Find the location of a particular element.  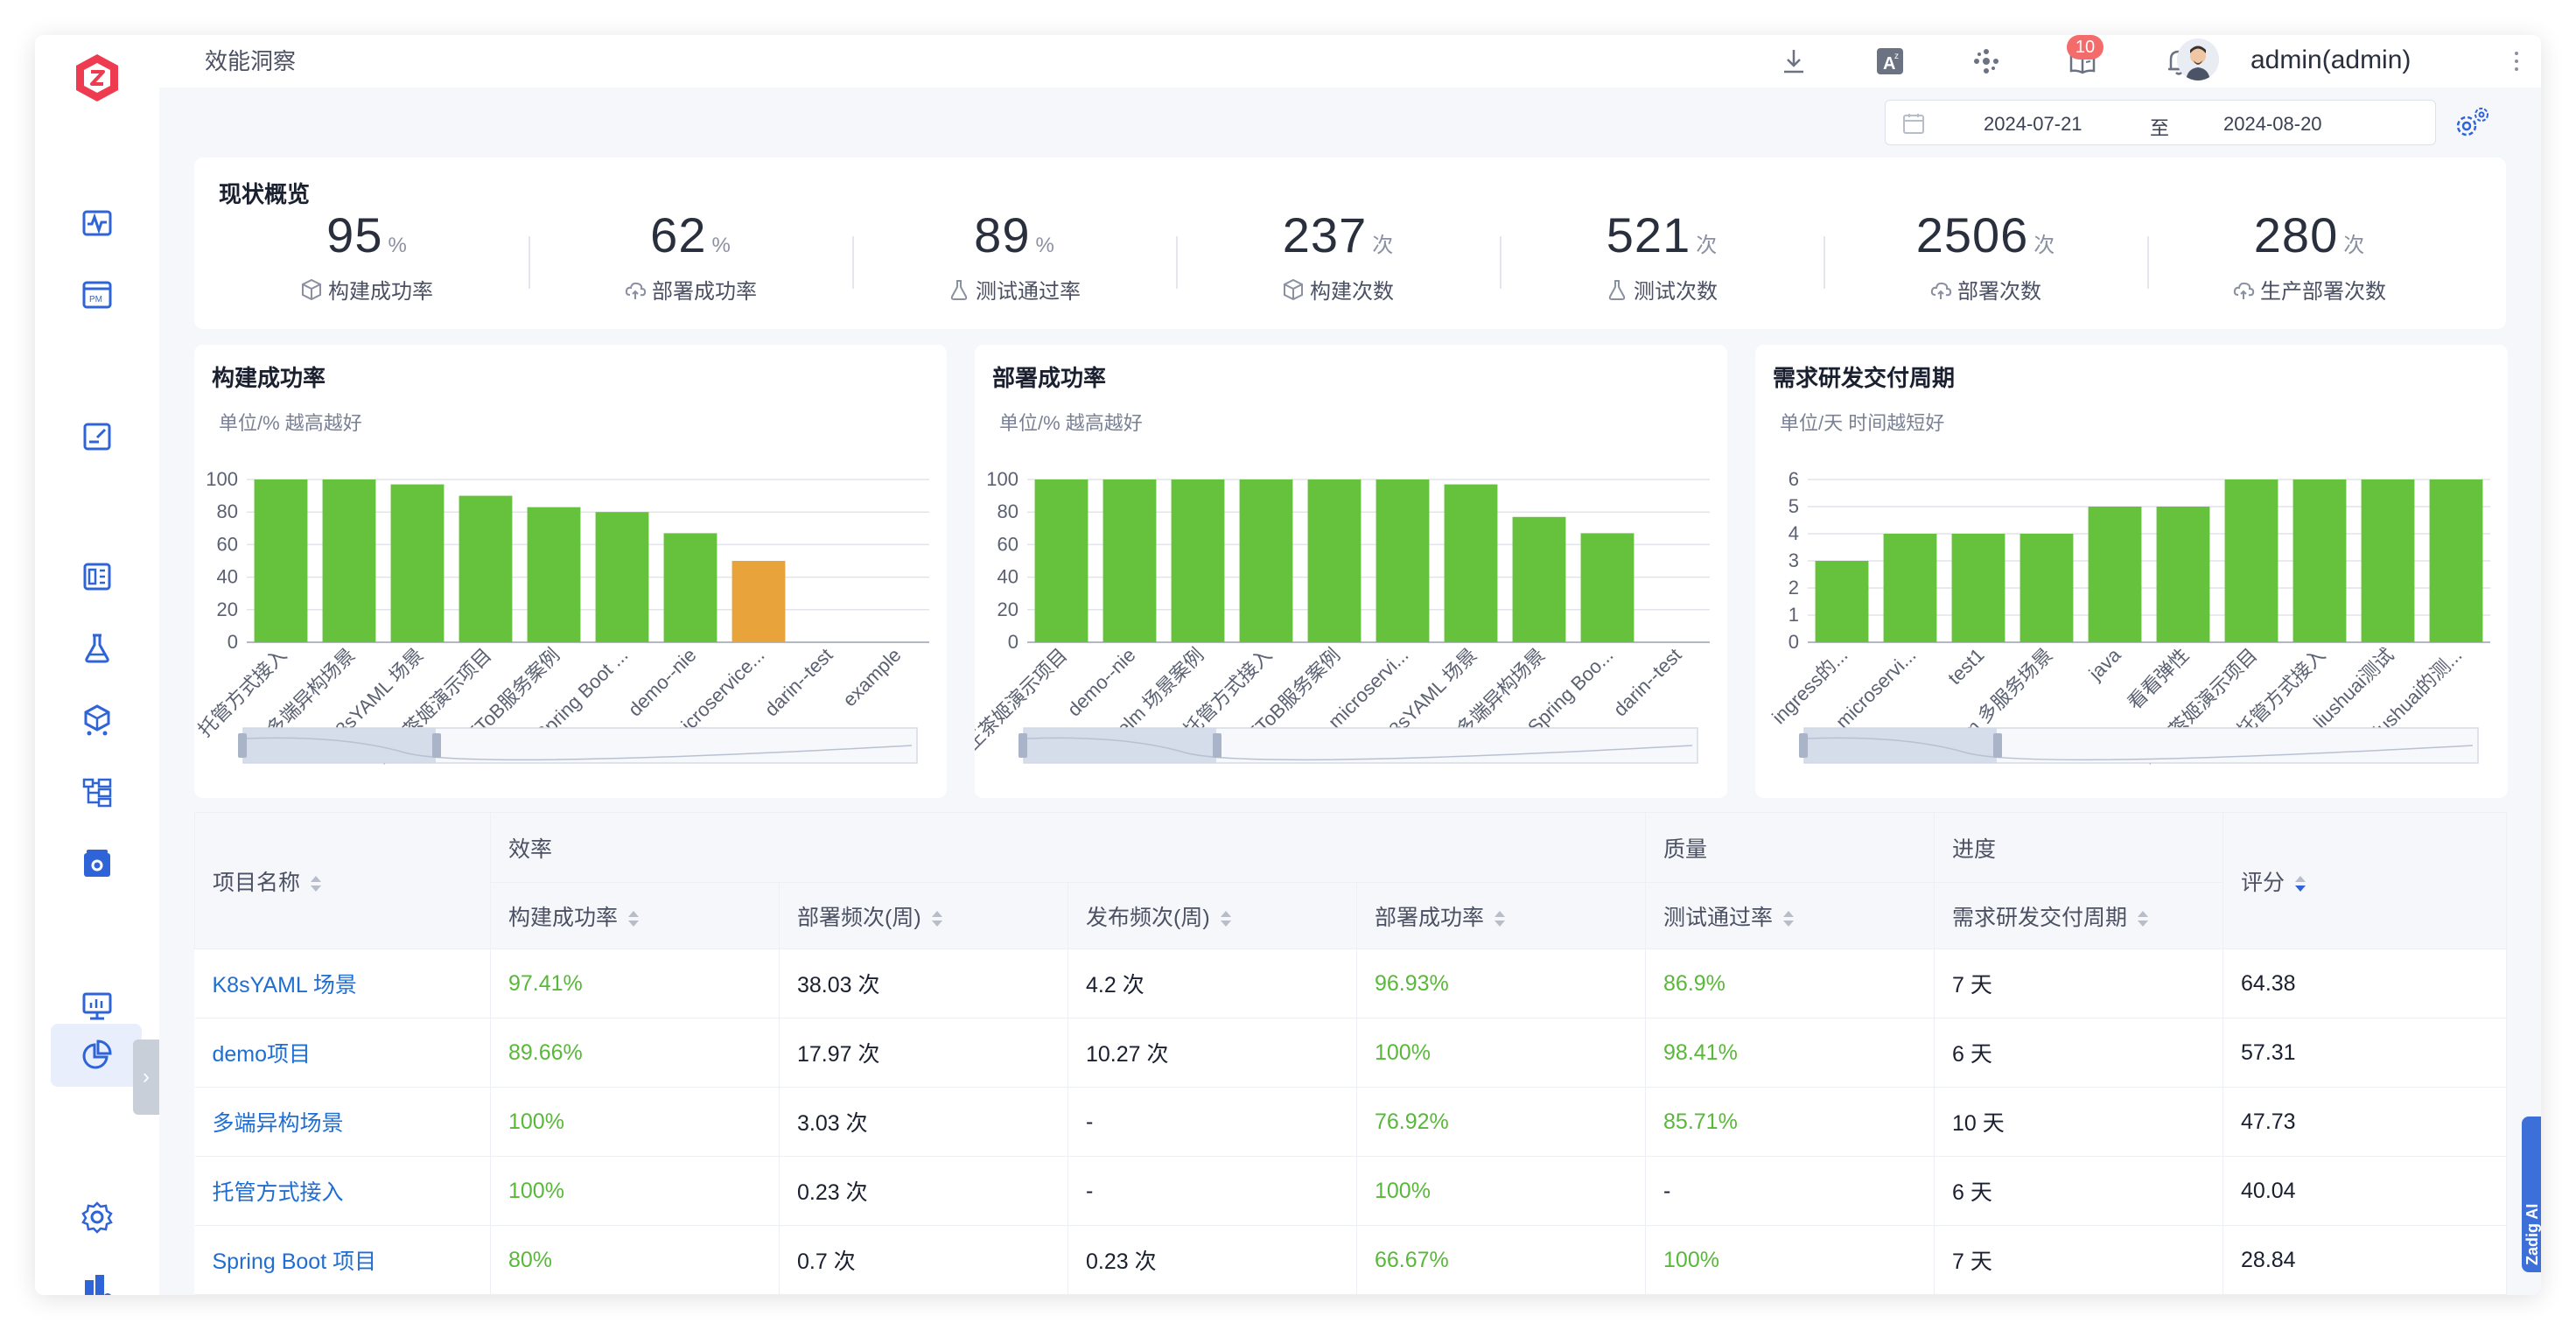

notification-count-badge: 10 is located at coordinates (2085, 47).